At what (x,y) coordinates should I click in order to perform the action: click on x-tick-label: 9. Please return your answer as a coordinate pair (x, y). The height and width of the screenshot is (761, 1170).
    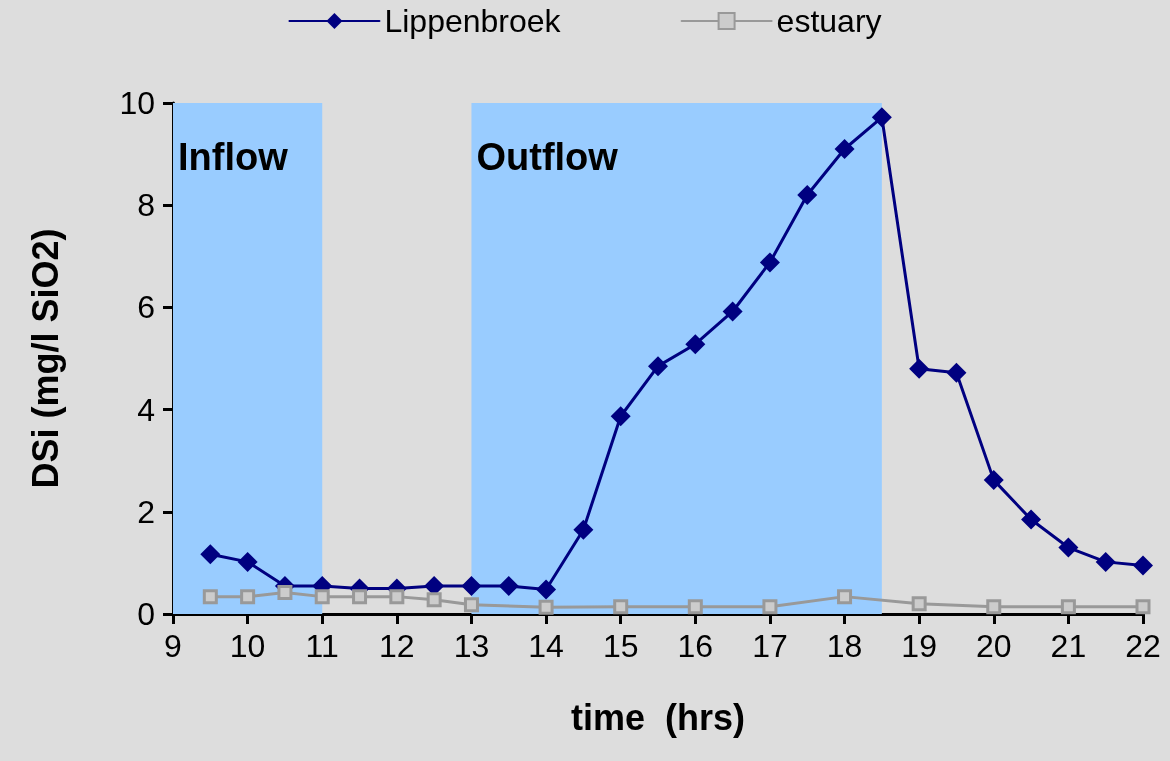
    Looking at the image, I should click on (173, 646).